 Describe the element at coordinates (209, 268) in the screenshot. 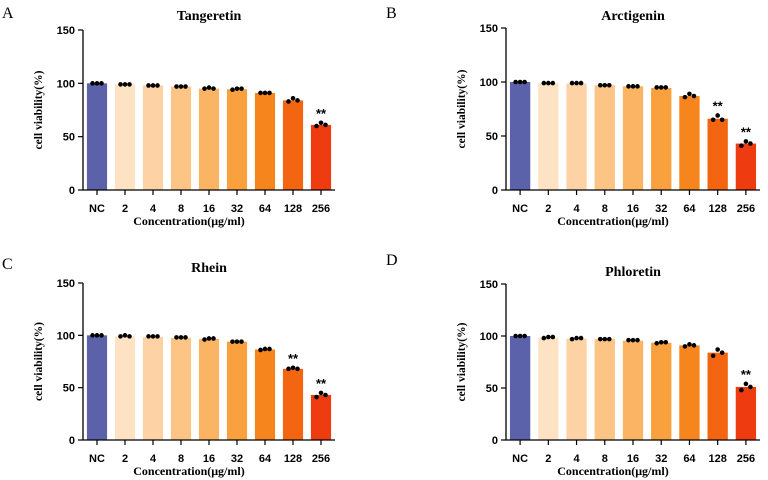

I see `chart-title: Rhein` at that location.